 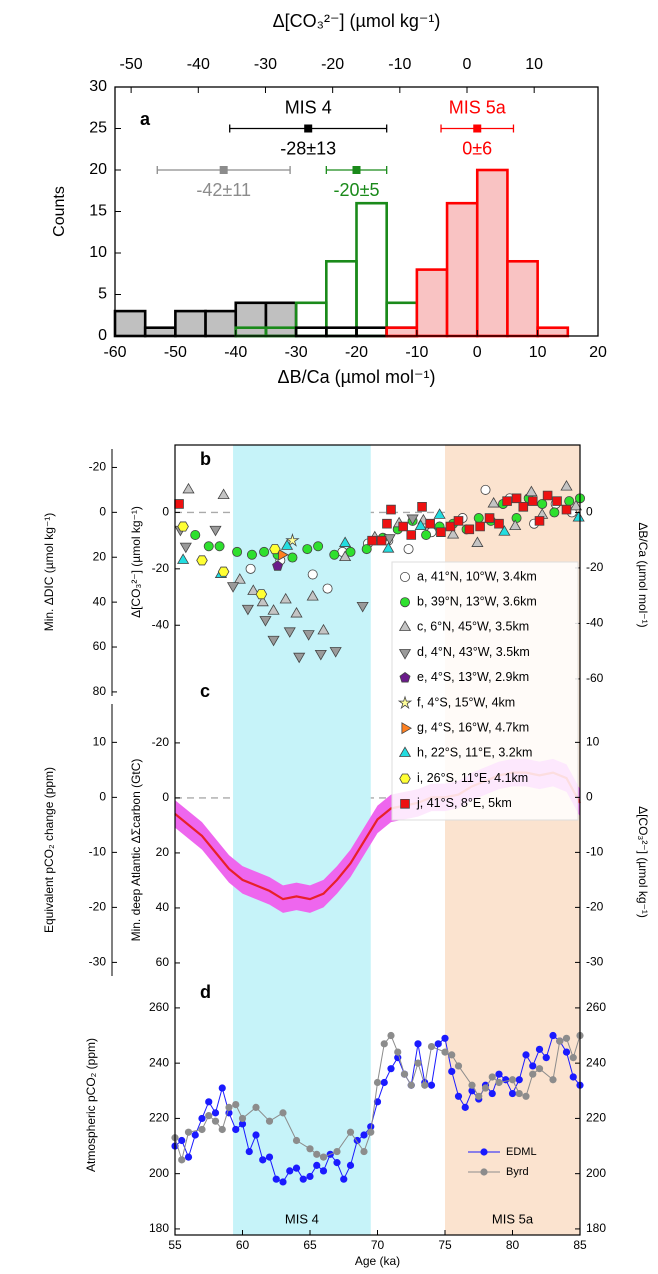 I want to click on y-tick-label: 10, so click(x=98, y=252).